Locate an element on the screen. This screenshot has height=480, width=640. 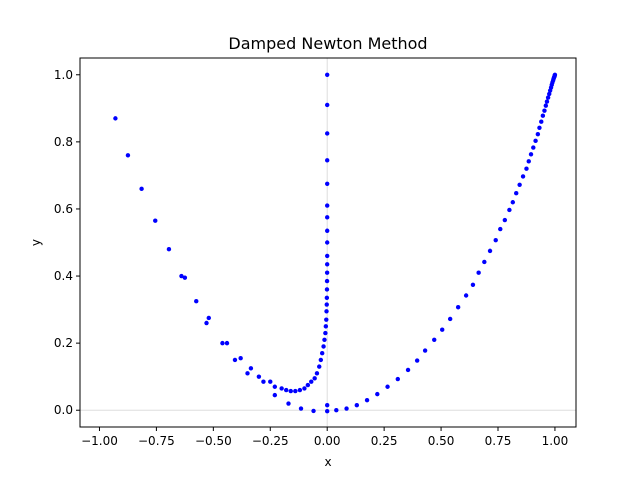
x-tick-label: 0.25 is located at coordinates (384, 441).